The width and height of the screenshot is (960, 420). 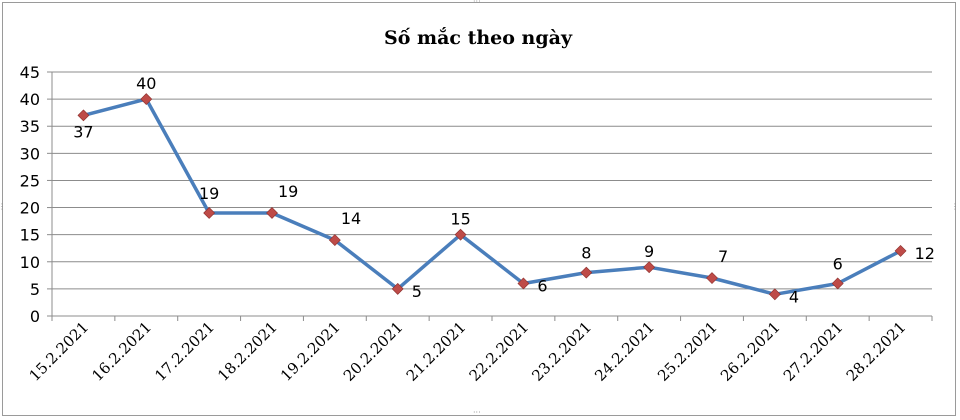 I want to click on x-tick-label: 16.2.2021, so click(x=121, y=351).